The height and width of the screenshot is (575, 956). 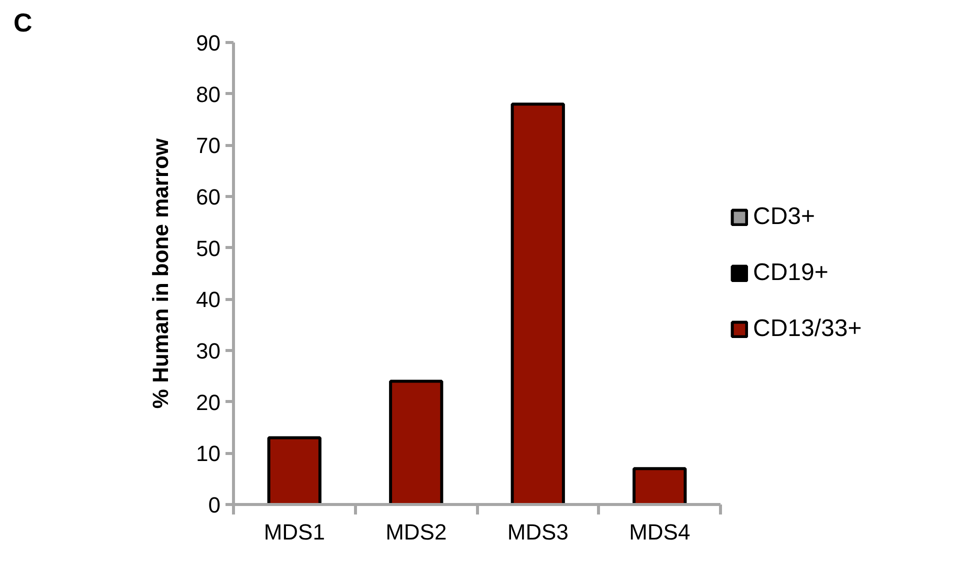 I want to click on y-tick-label: 80, so click(x=208, y=94).